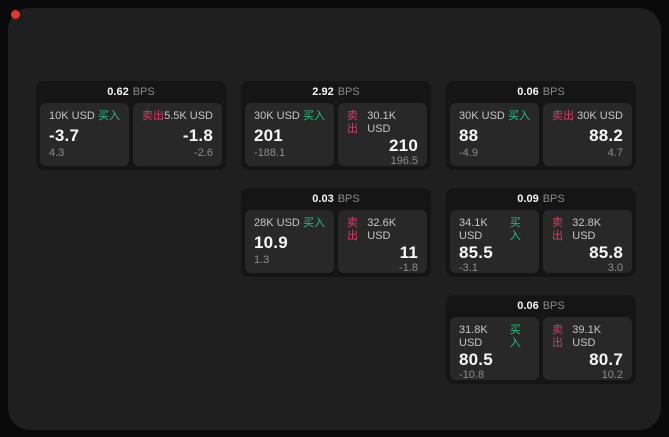 The width and height of the screenshot is (669, 437). What do you see at coordinates (270, 153) in the screenshot?
I see `buy-delta: -188.1` at bounding box center [270, 153].